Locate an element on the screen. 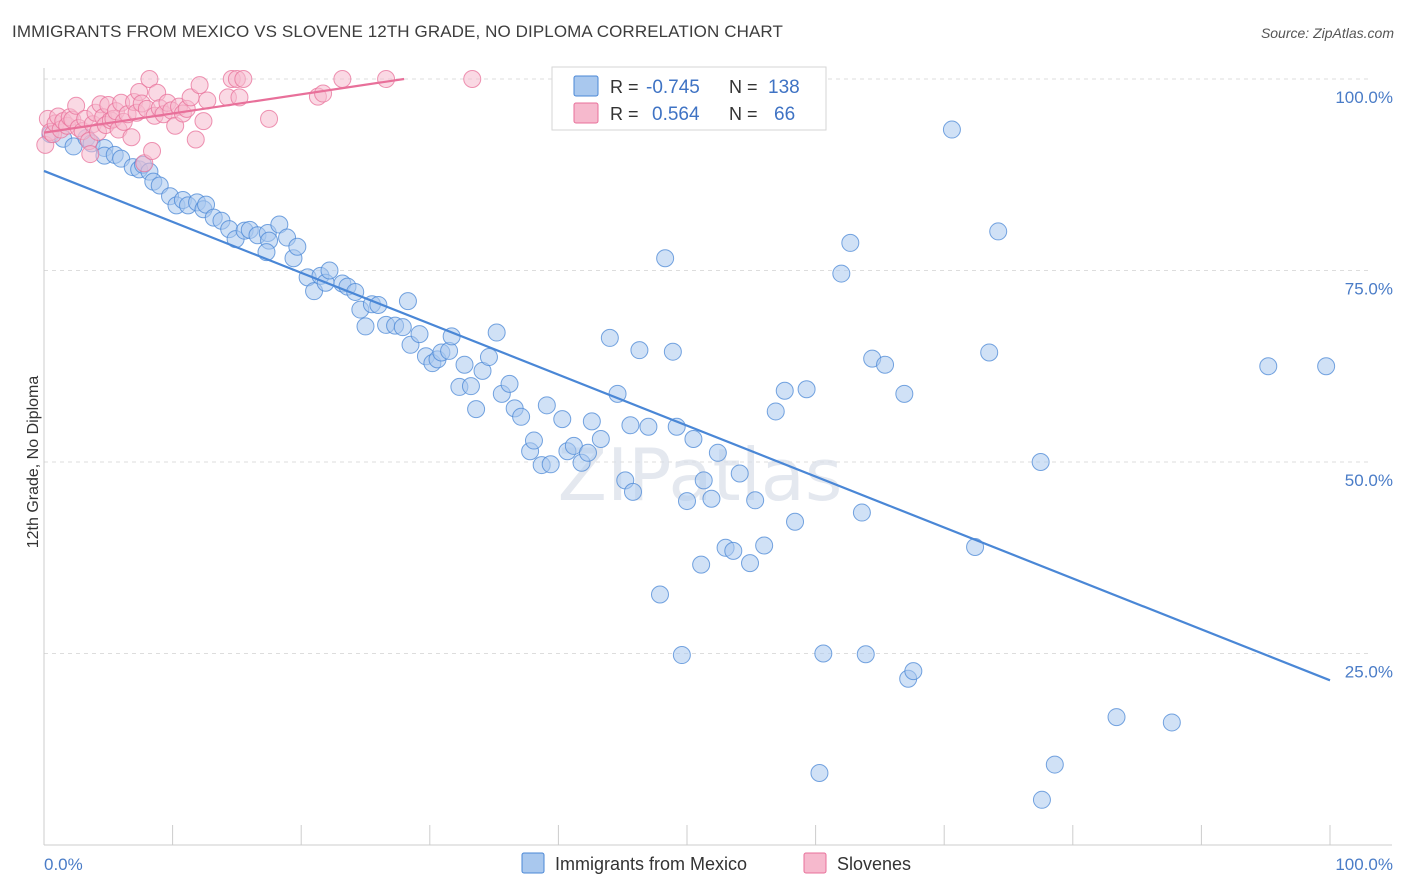 This screenshot has width=1406, height=892. series-legend: Immigrants from Mexico Slovenes is located at coordinates (716, 863).